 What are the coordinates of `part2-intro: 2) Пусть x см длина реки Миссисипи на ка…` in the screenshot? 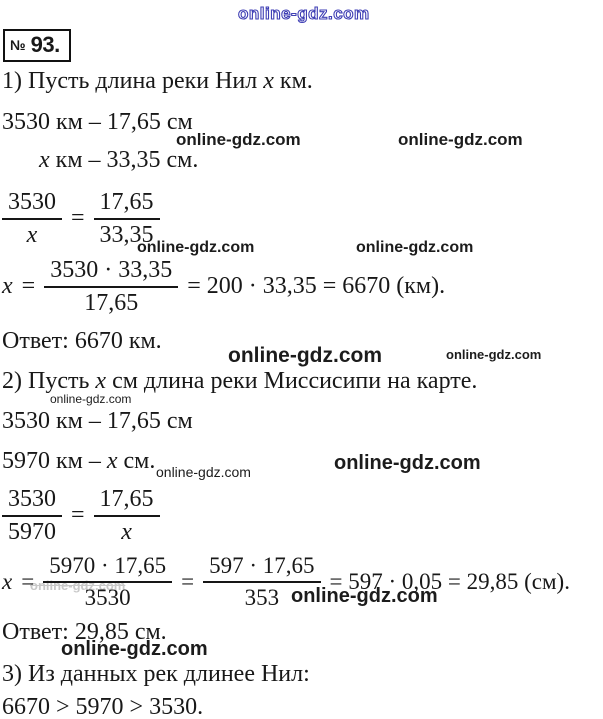 It's located at (239, 381).